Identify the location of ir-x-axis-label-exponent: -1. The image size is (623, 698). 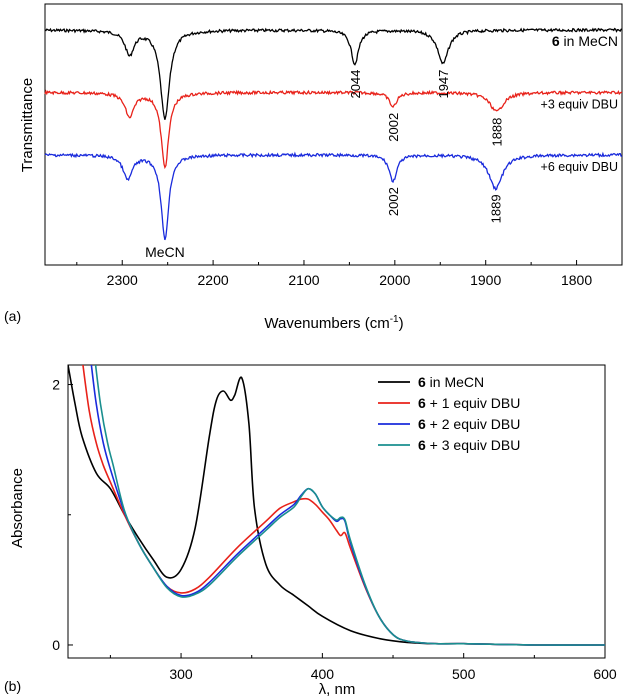
(394, 319).